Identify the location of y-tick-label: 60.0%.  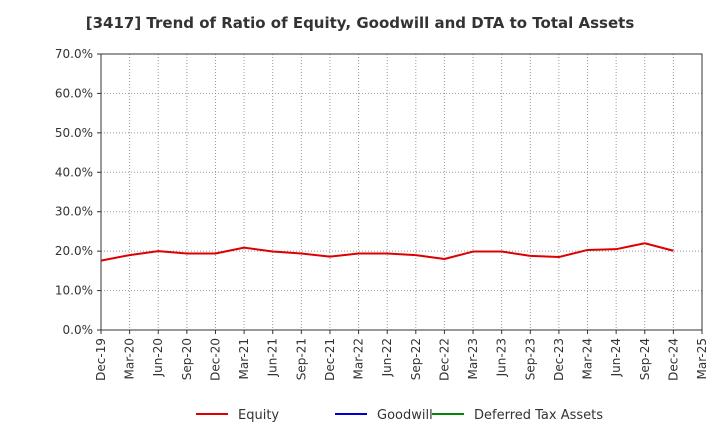
(74, 93).